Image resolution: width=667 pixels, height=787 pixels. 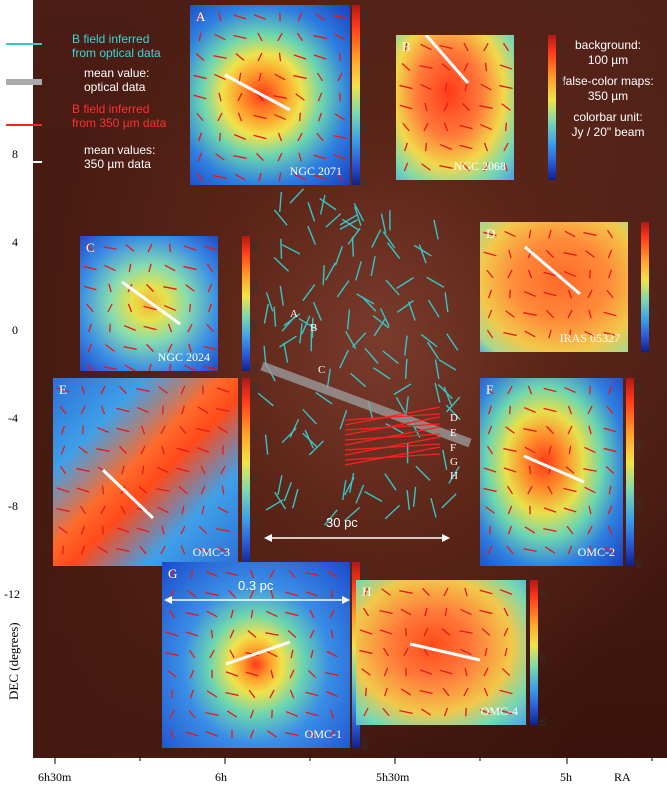 I want to click on panel-letter: A, so click(x=201, y=16).